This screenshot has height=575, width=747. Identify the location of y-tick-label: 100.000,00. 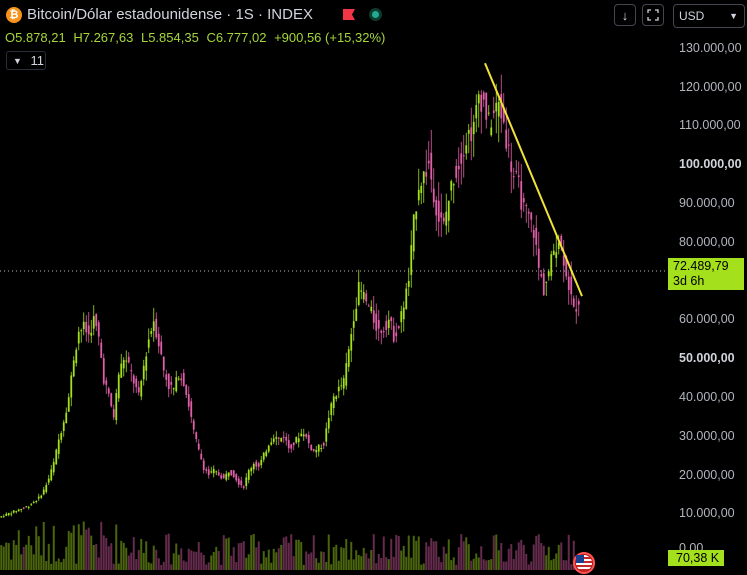
(710, 164).